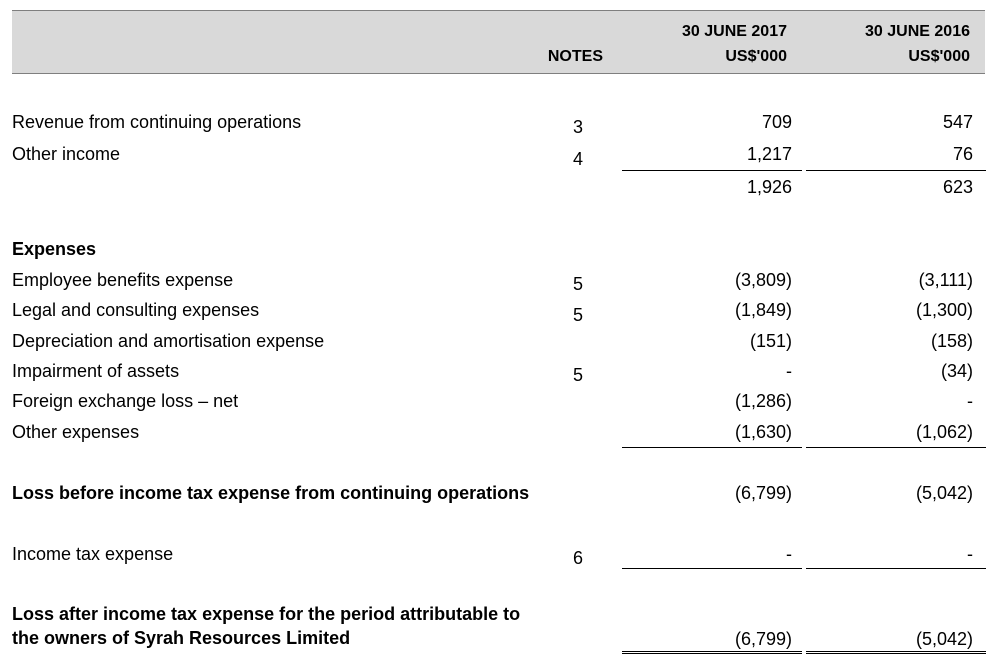 The image size is (1005, 672). Describe the element at coordinates (896, 447) in the screenshot. I see `expenses-rule-2016` at that location.